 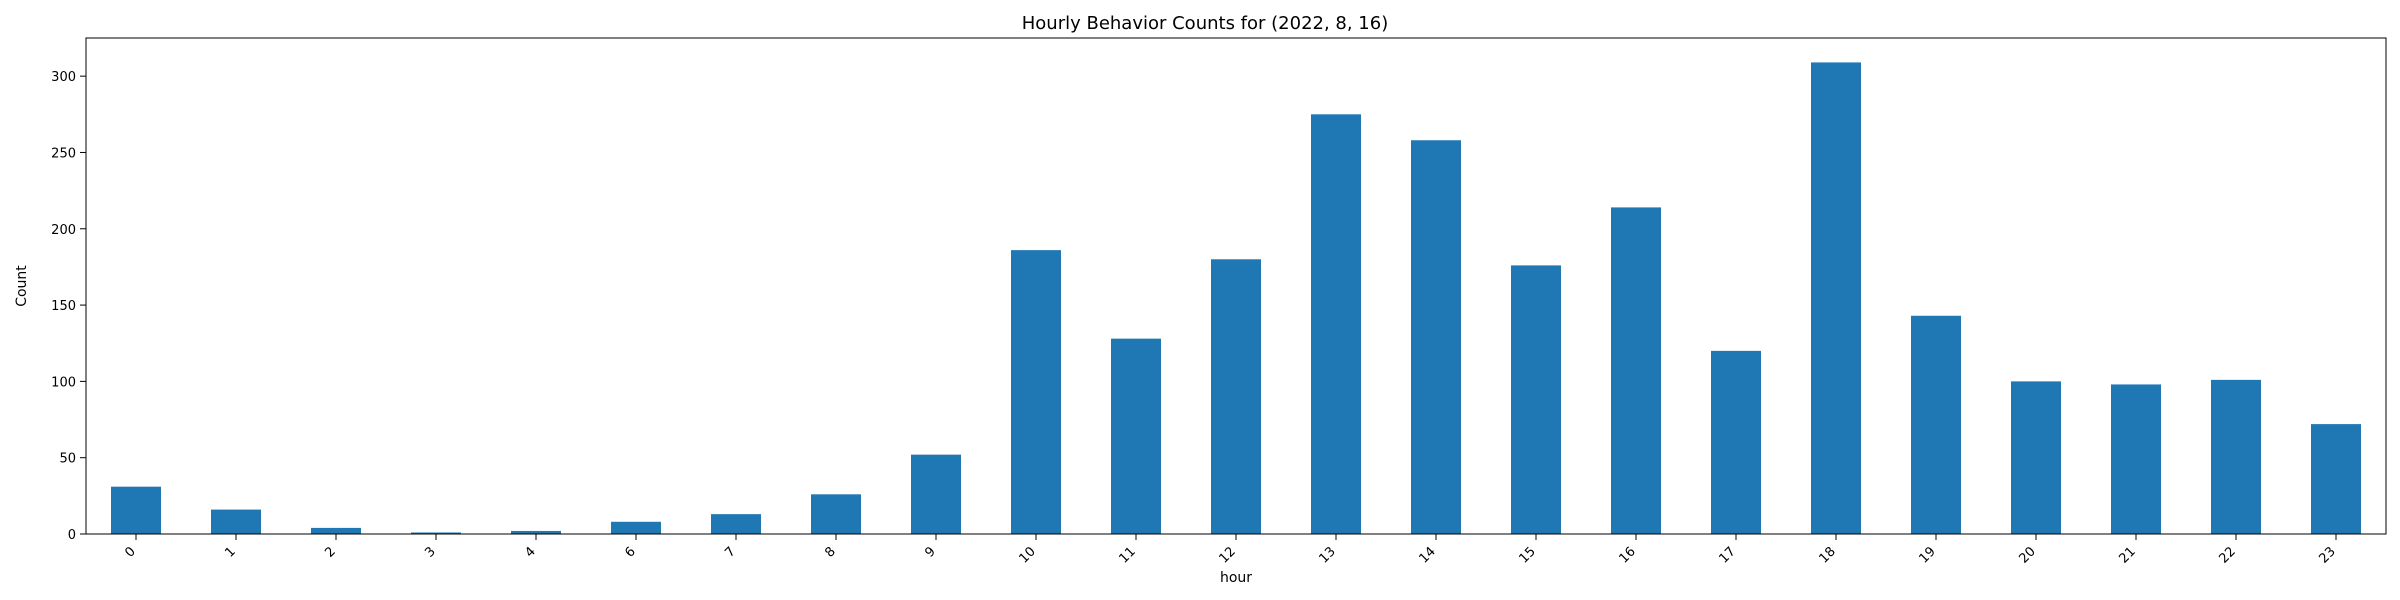 What do you see at coordinates (2328, 555) in the screenshot?
I see `x-tick-label: 23` at bounding box center [2328, 555].